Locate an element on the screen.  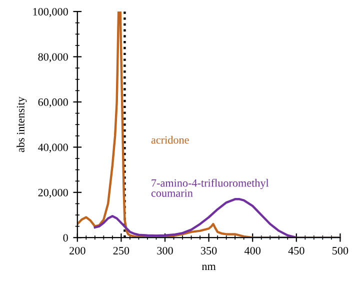
y-tick-label: 80,000 is located at coordinates (53, 57).